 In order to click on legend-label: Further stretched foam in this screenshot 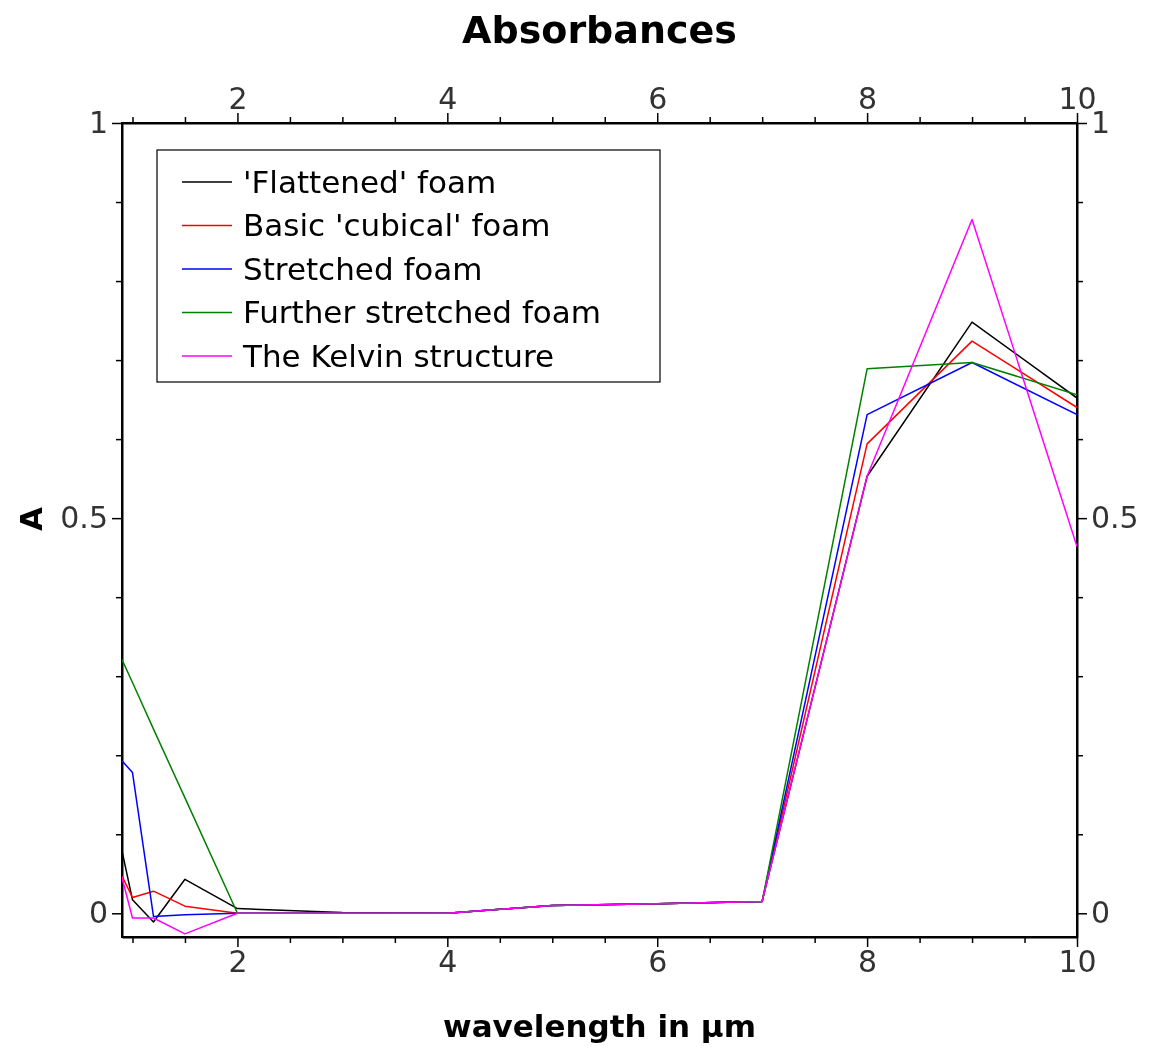, I will do `click(422, 312)`.